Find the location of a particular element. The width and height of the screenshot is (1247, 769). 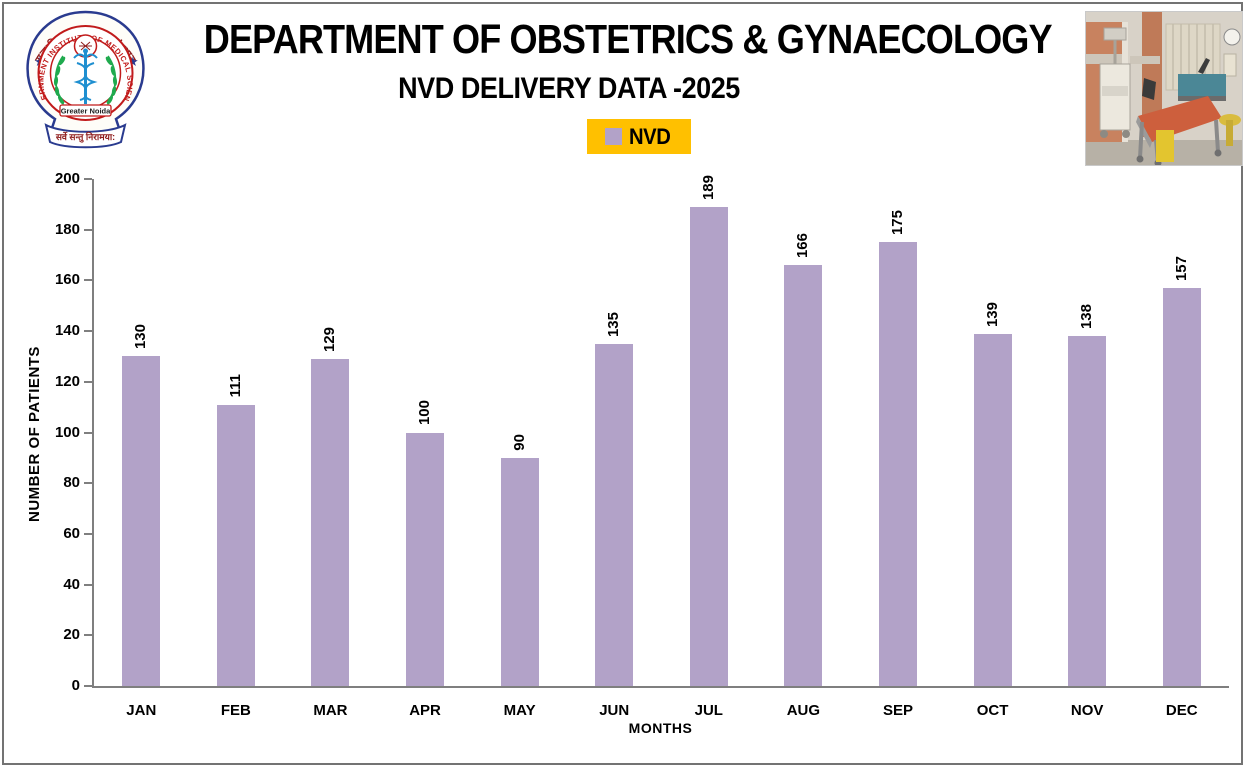

page-subtitle: NVD DELIVERY DATA -2025 is located at coordinates (569, 88).